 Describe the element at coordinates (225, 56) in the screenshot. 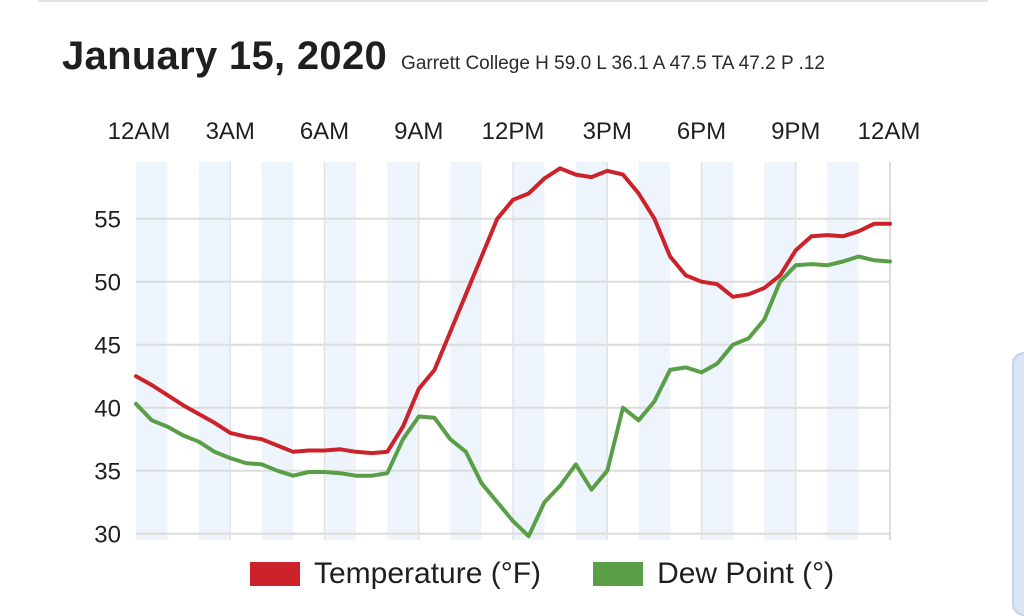

I see `date-title: January 15, 2020` at that location.